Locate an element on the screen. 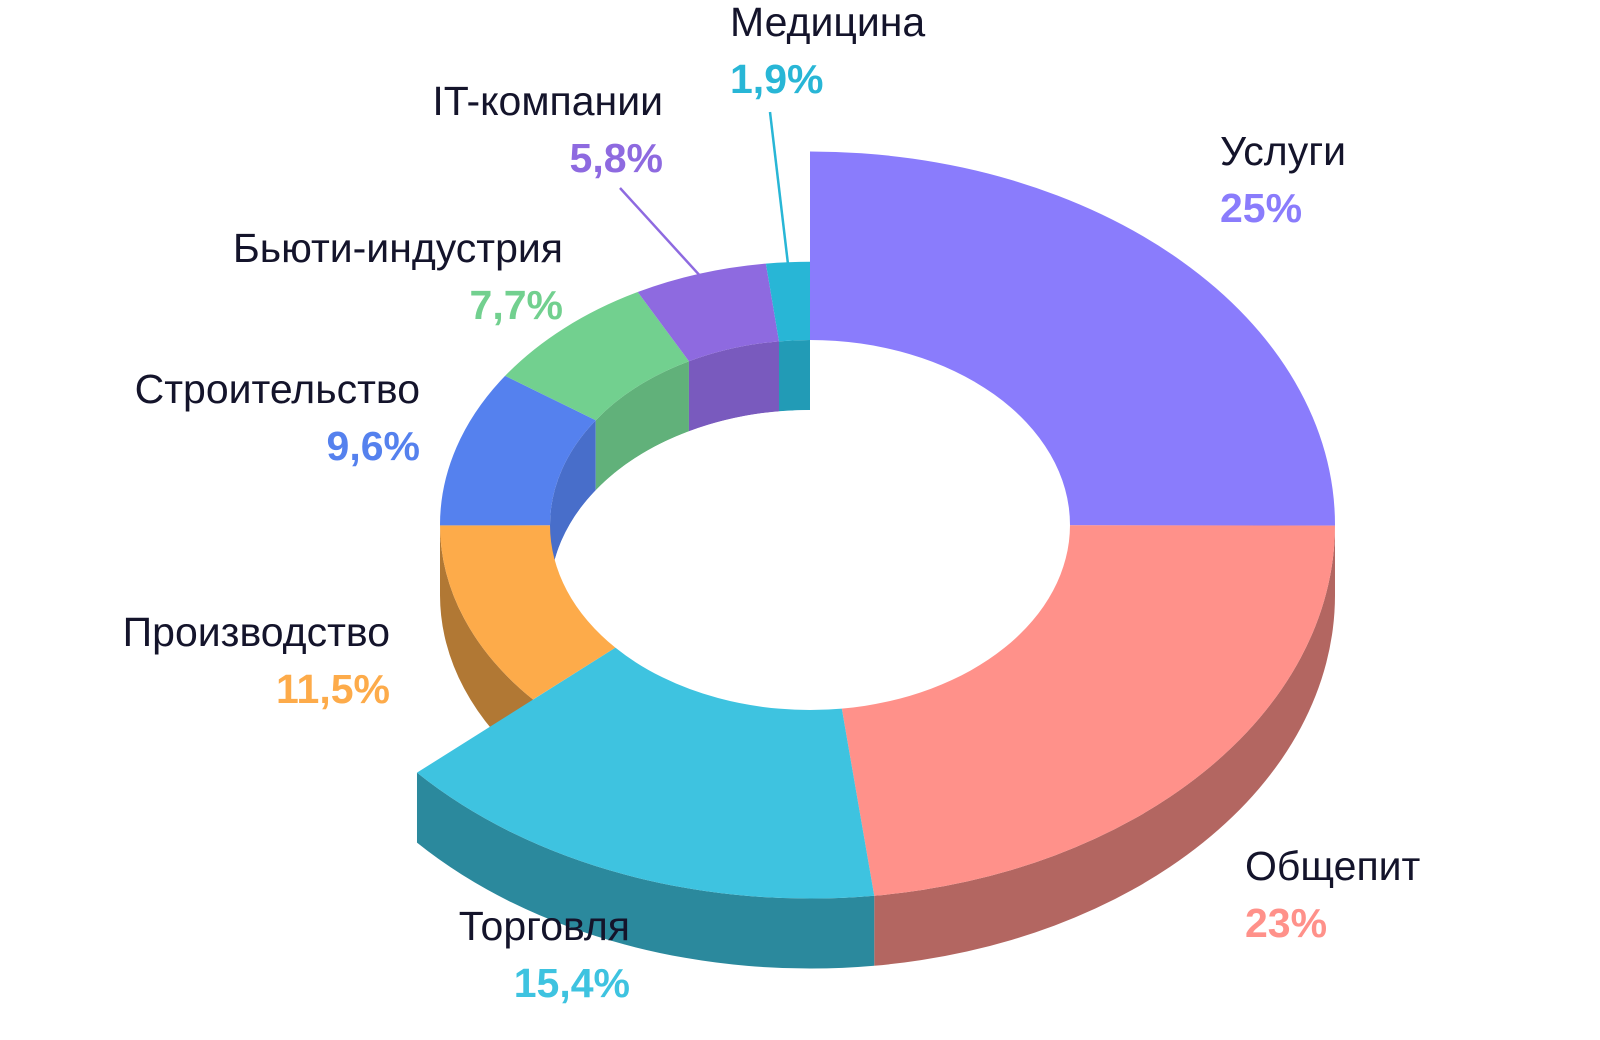 The image size is (1600, 1040). slice-name-label: Производство is located at coordinates (256, 632).